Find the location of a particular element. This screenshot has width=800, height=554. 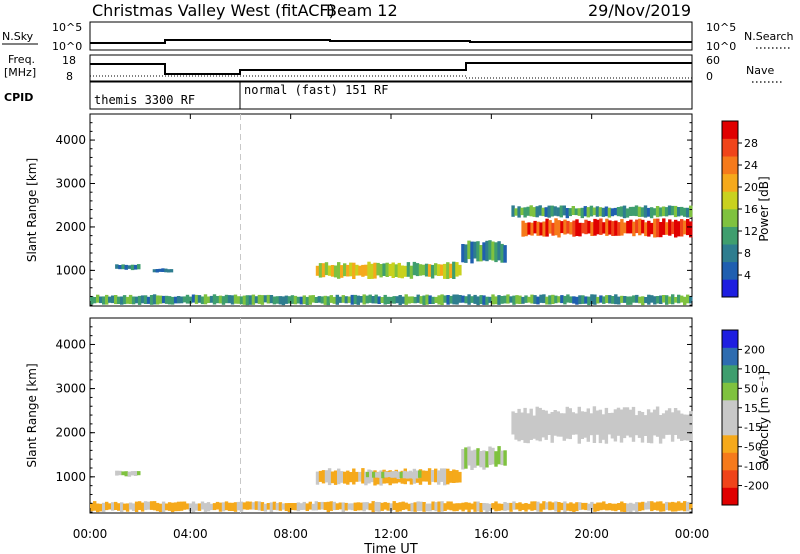

y-tick-label: 2000 is located at coordinates (70, 433).